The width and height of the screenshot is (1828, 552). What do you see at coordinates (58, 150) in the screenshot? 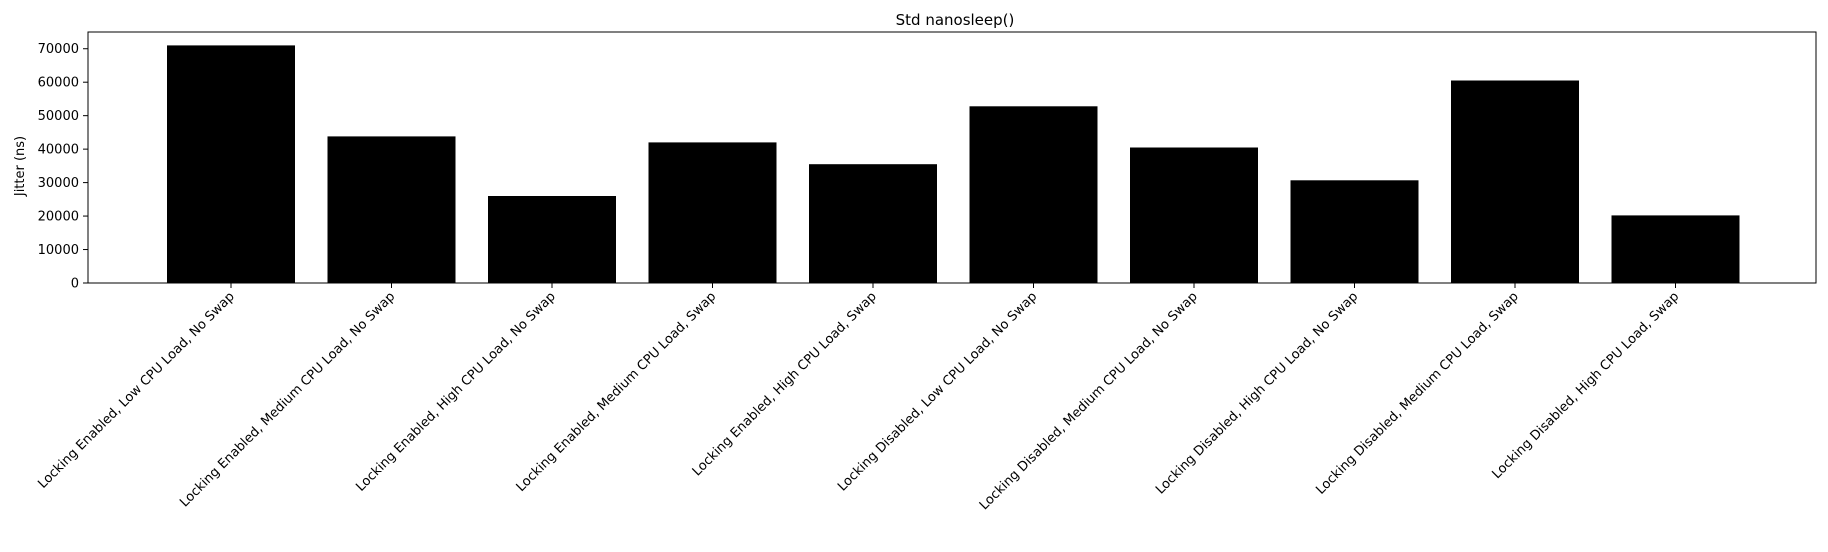
I see `y-tick-label: 40000` at bounding box center [58, 150].